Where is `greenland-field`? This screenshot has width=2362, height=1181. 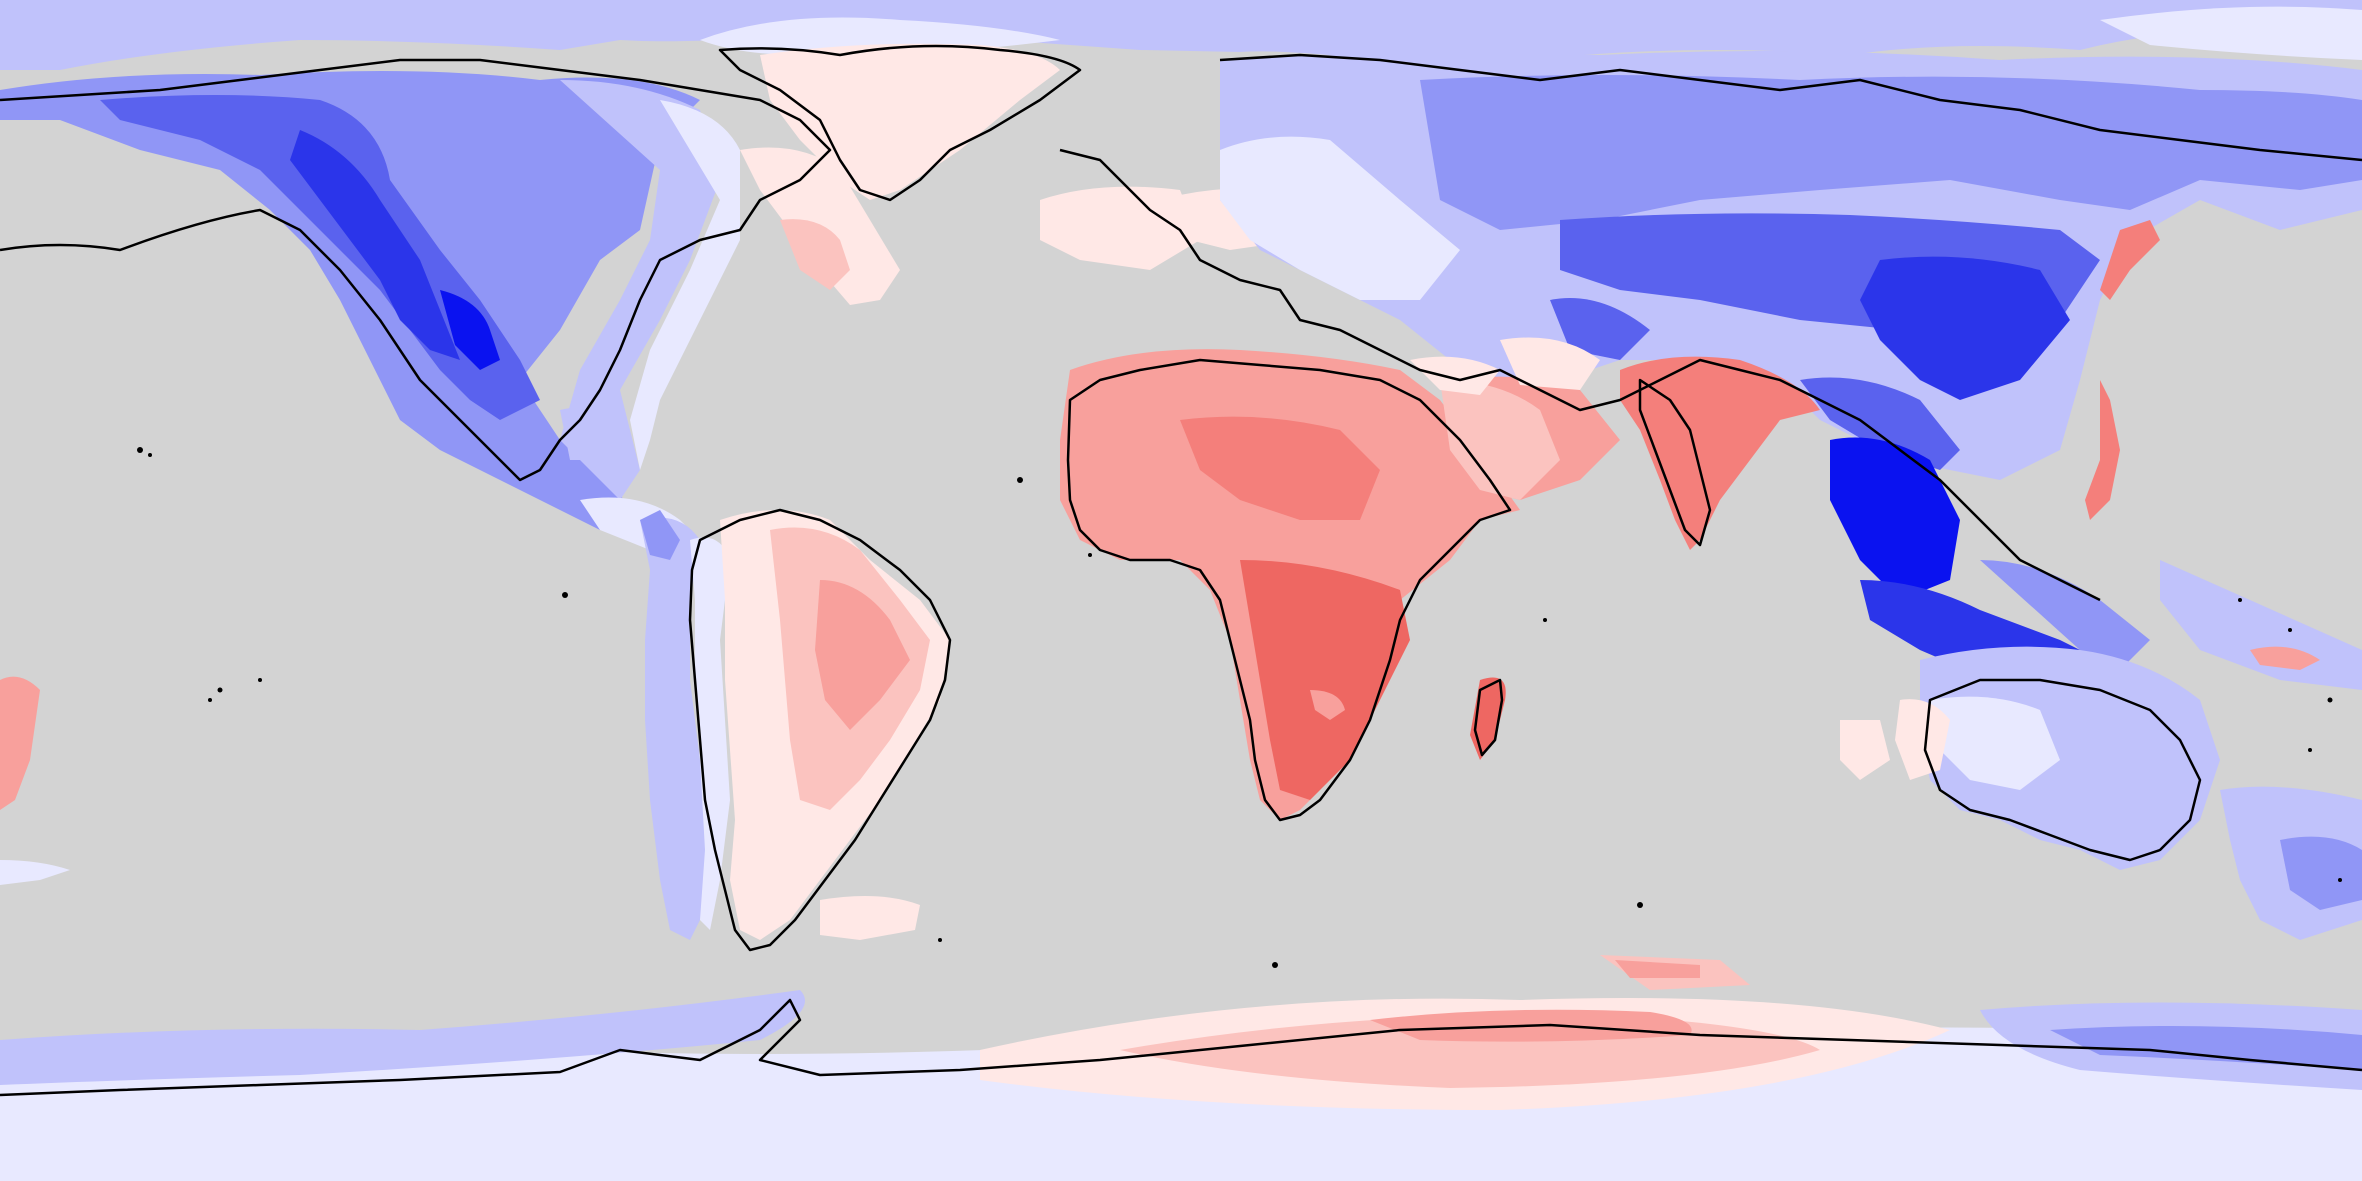
greenland-field is located at coordinates (1030, 174).